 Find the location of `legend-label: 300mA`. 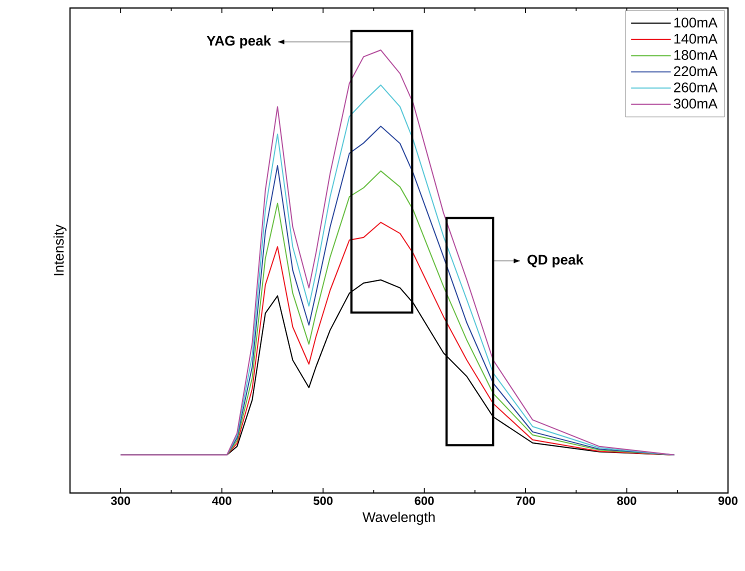

legend-label: 300mA is located at coordinates (696, 103).